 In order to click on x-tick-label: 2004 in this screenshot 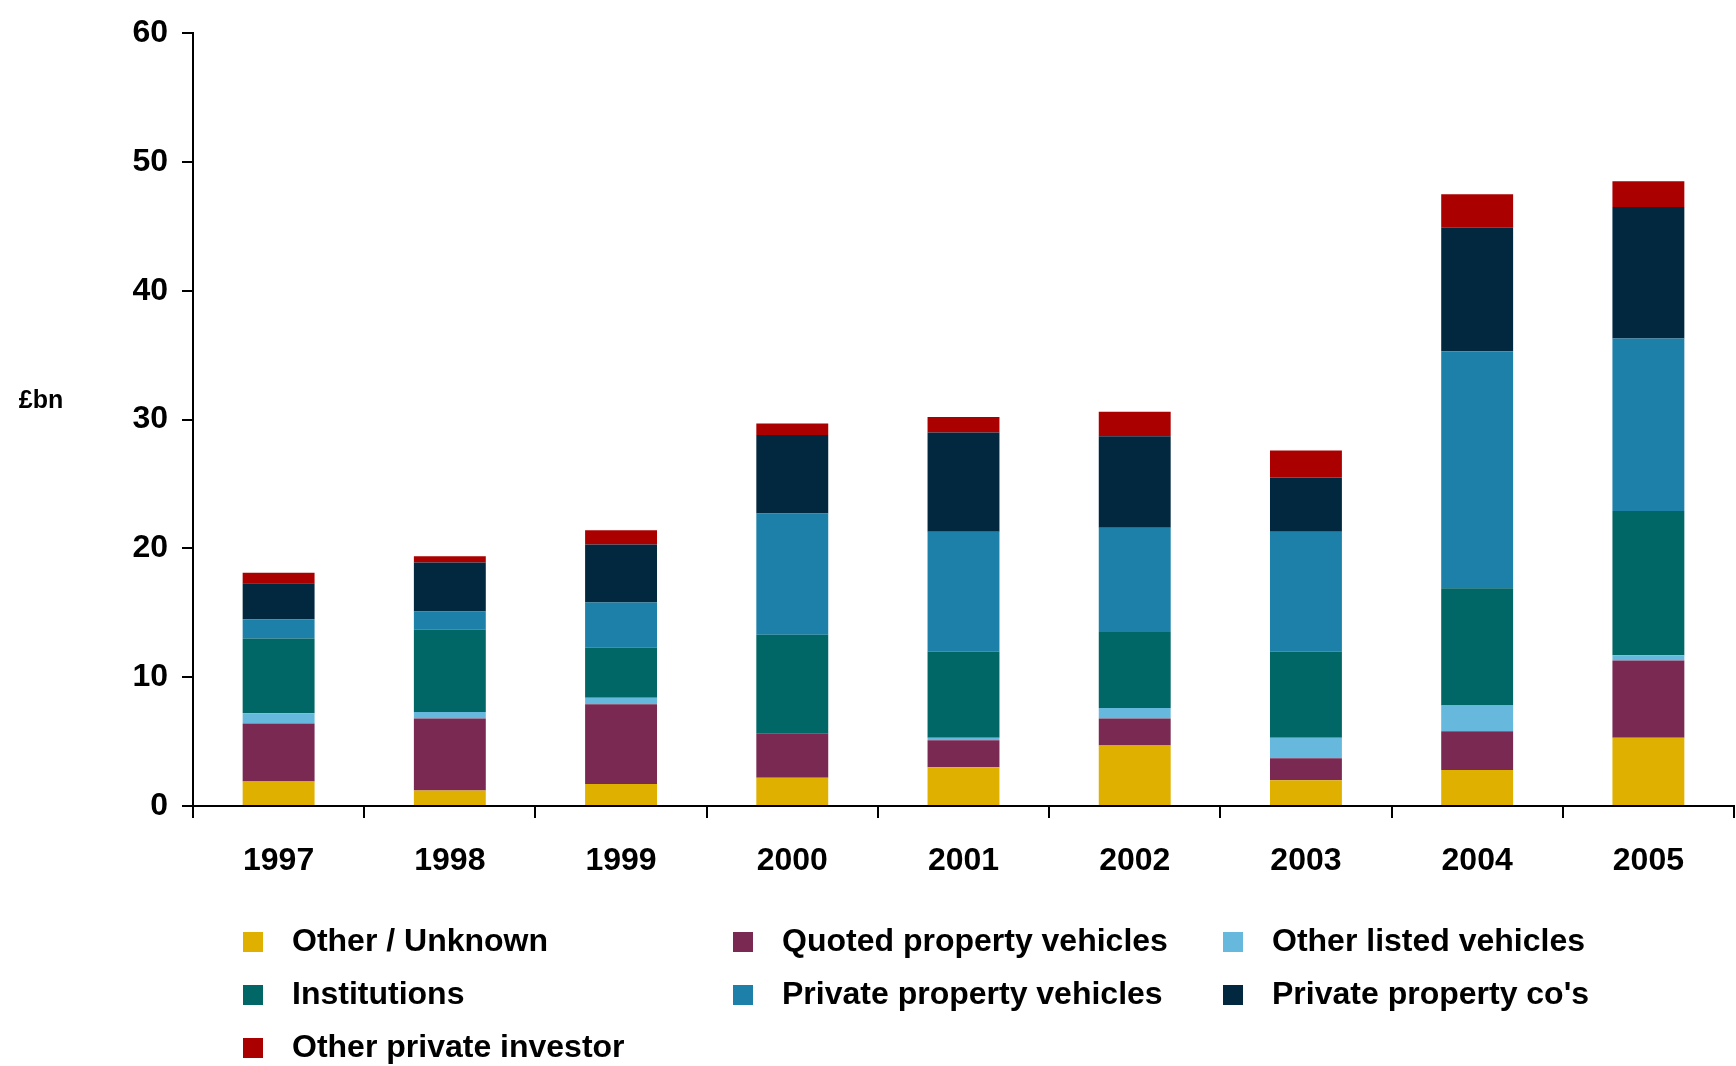, I will do `click(1477, 859)`.